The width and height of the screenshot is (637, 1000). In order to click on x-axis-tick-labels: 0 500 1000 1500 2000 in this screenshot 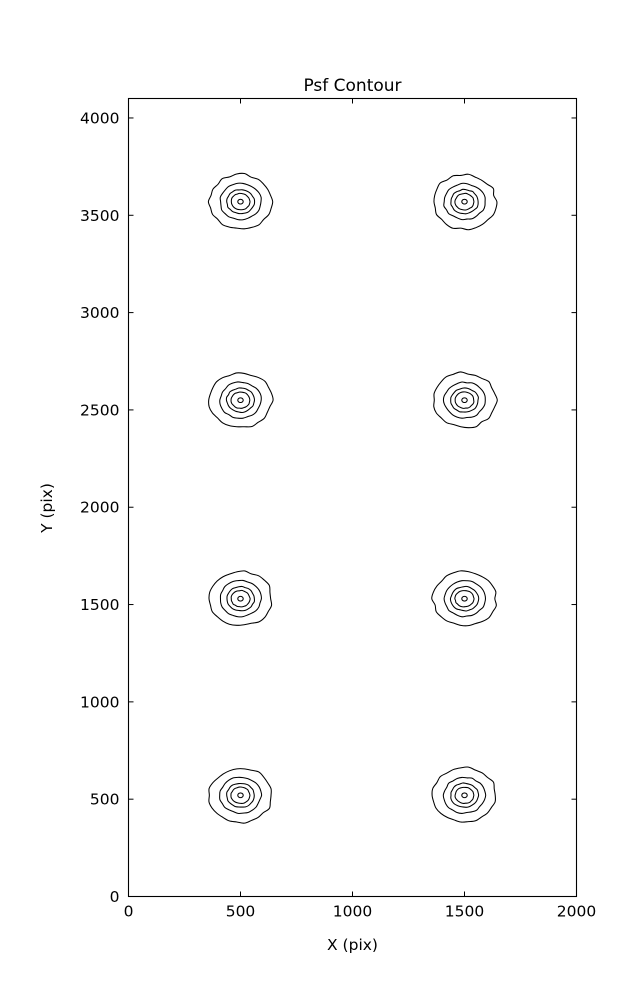, I will do `click(360, 912)`.